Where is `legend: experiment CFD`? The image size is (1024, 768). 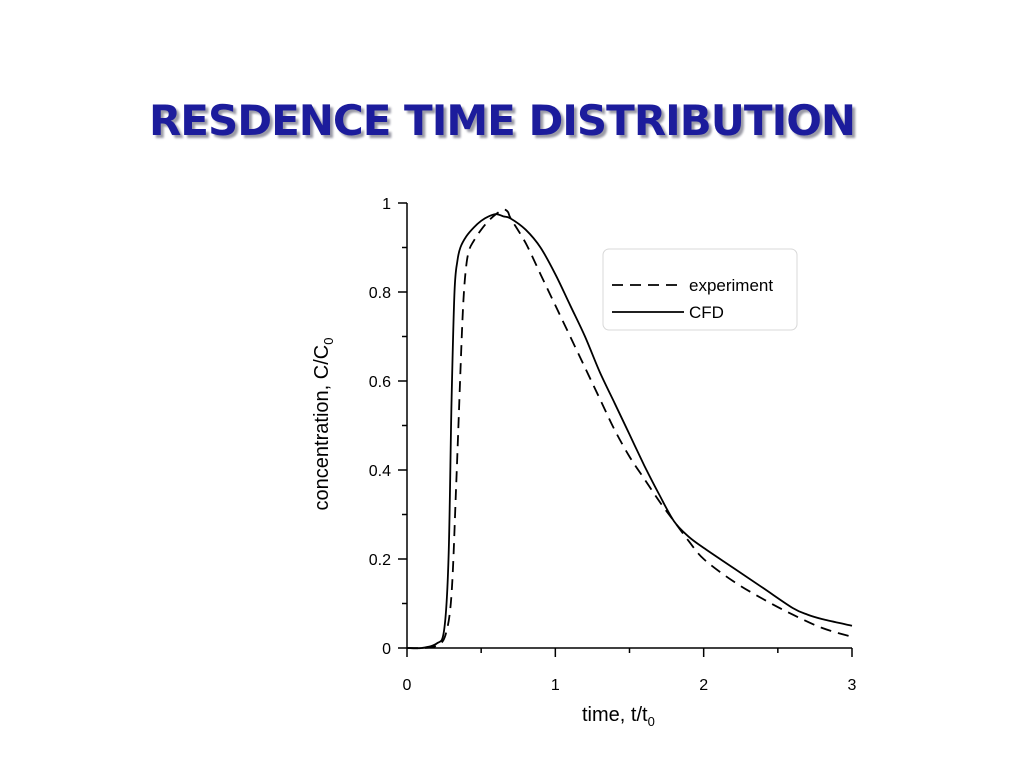
legend: experiment CFD is located at coordinates (700, 289).